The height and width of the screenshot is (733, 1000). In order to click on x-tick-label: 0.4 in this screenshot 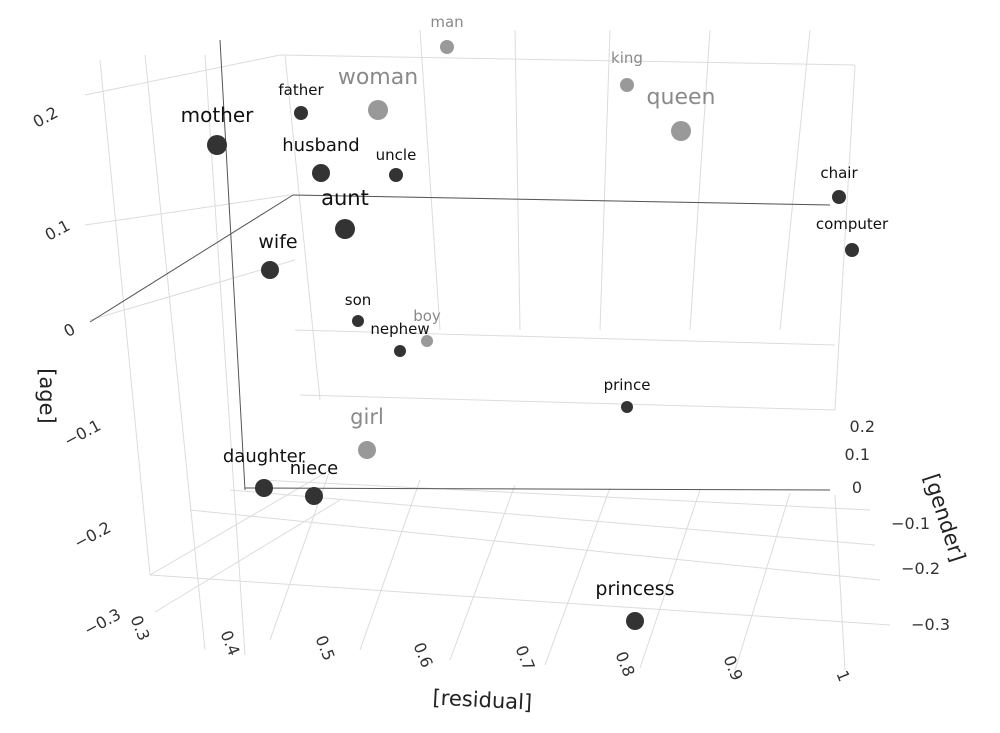, I will do `click(230, 643)`.